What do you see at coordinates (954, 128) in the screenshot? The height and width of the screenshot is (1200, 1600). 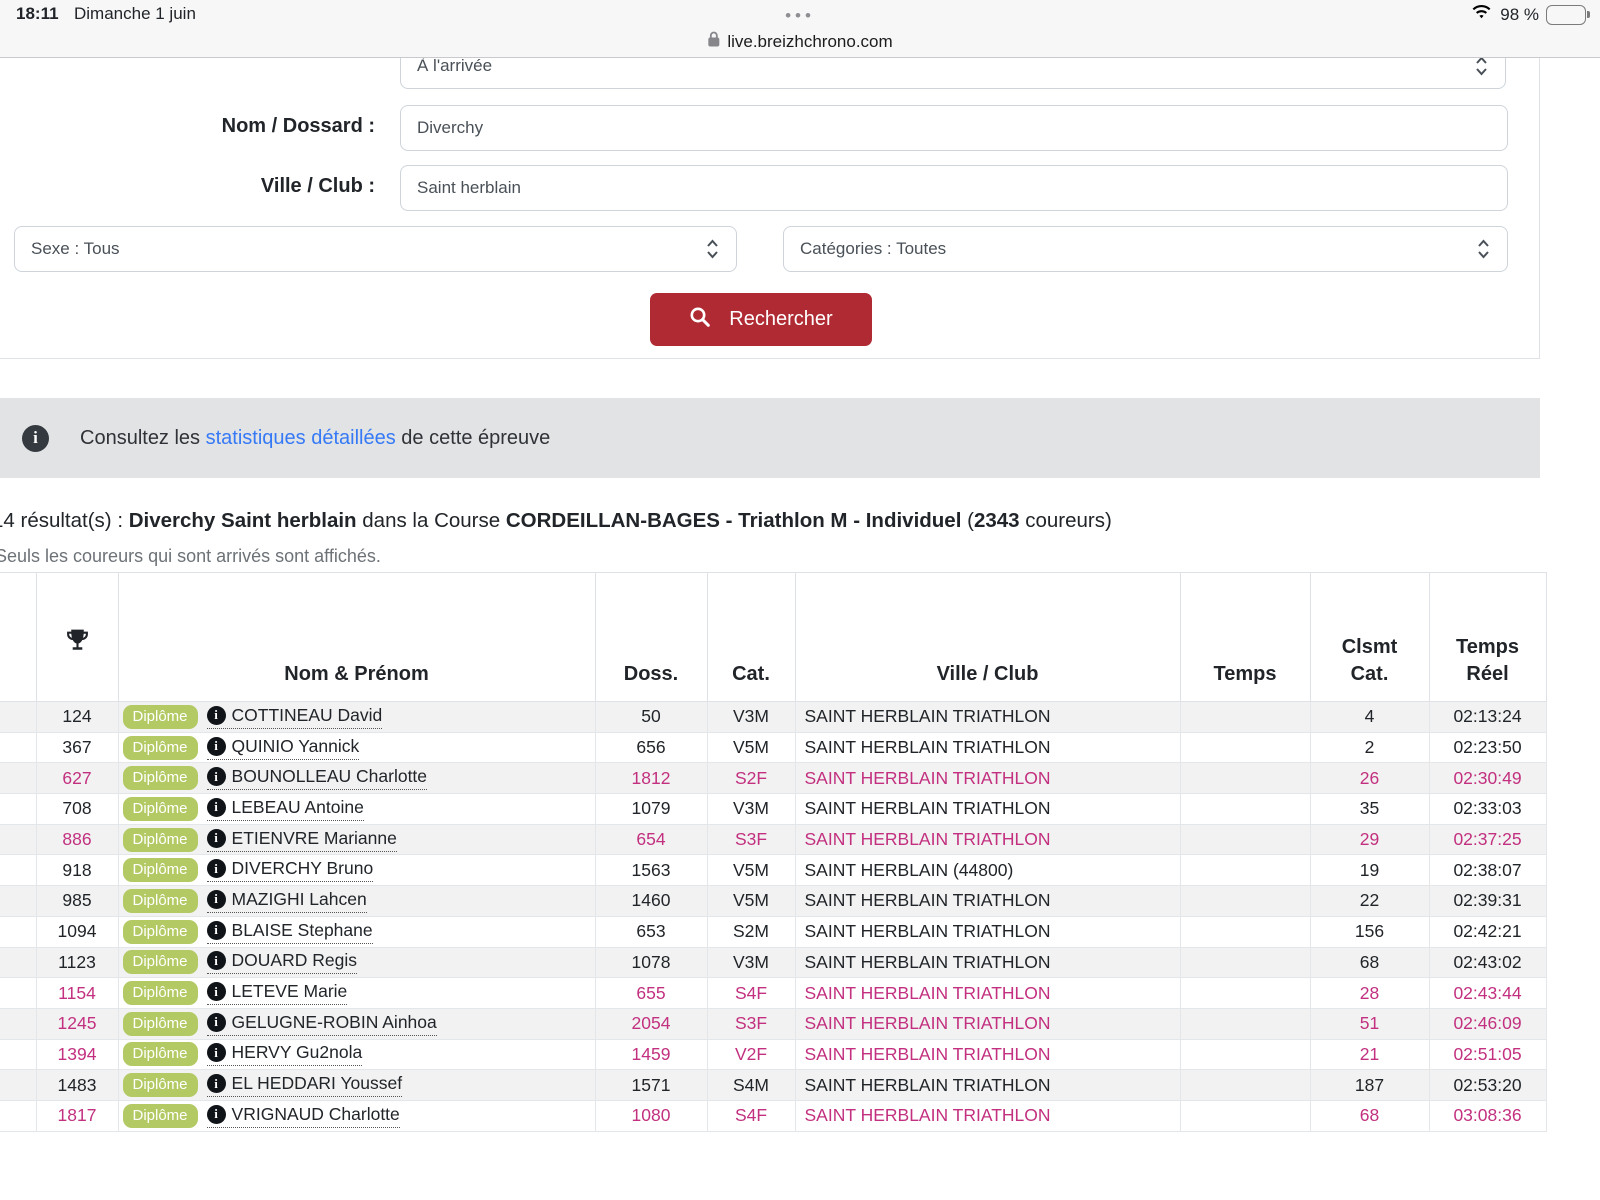 I see `name-dossard-input: Diverchy` at bounding box center [954, 128].